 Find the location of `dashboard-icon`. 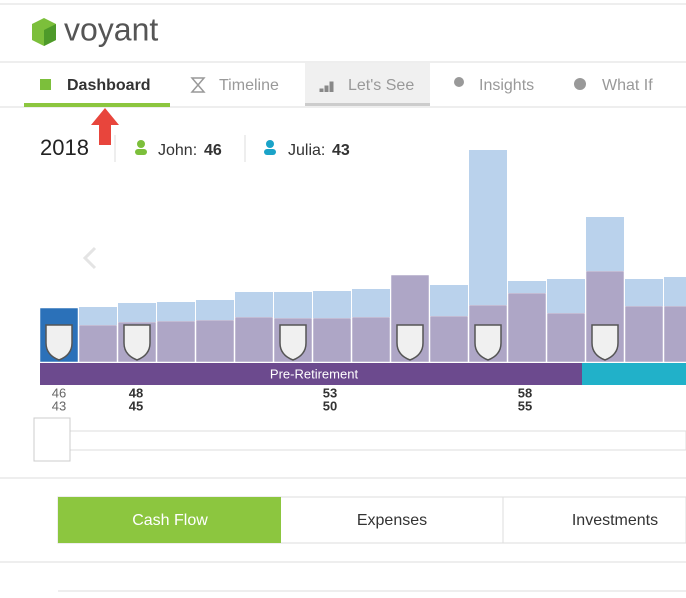

dashboard-icon is located at coordinates (45, 84).